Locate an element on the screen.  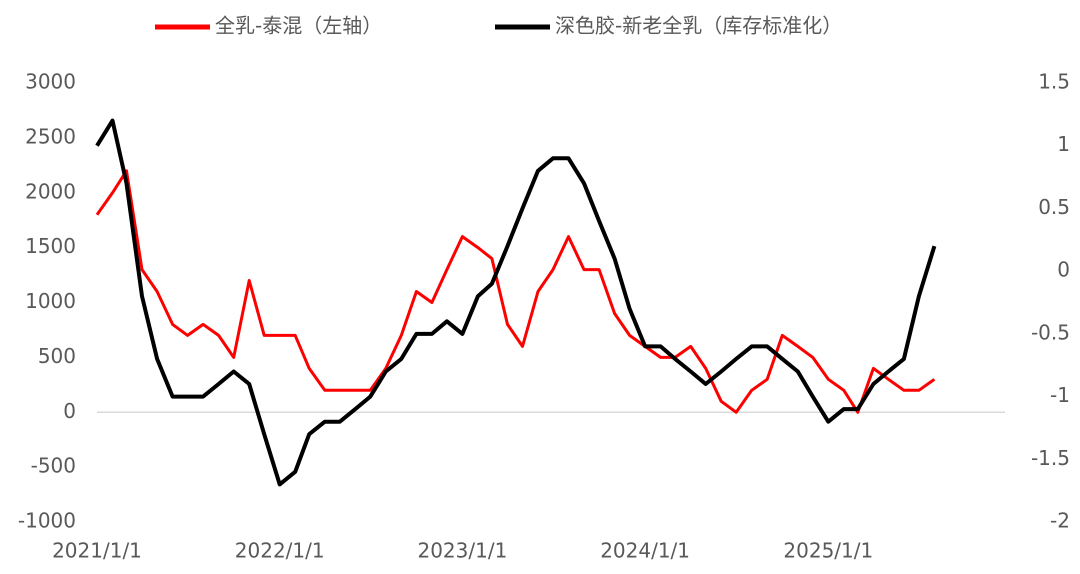
y-tick-label: 2500 is located at coordinates (50, 136).